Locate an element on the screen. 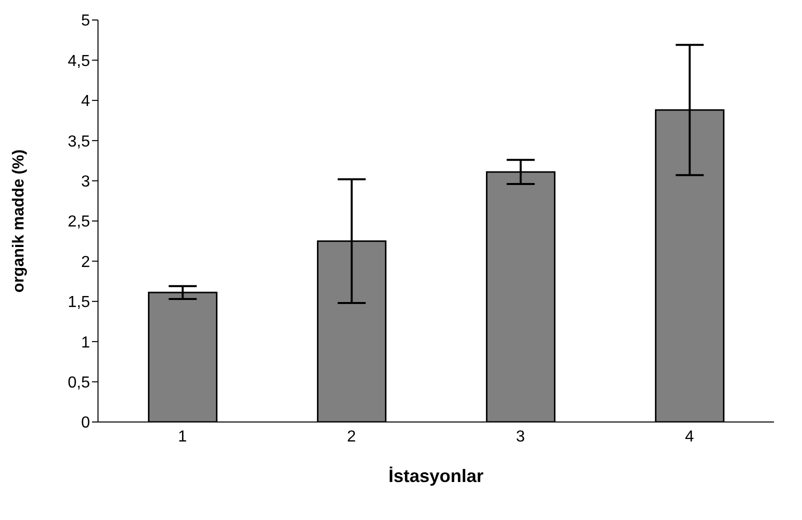  y-tick-label: 4 is located at coordinates (85, 101).